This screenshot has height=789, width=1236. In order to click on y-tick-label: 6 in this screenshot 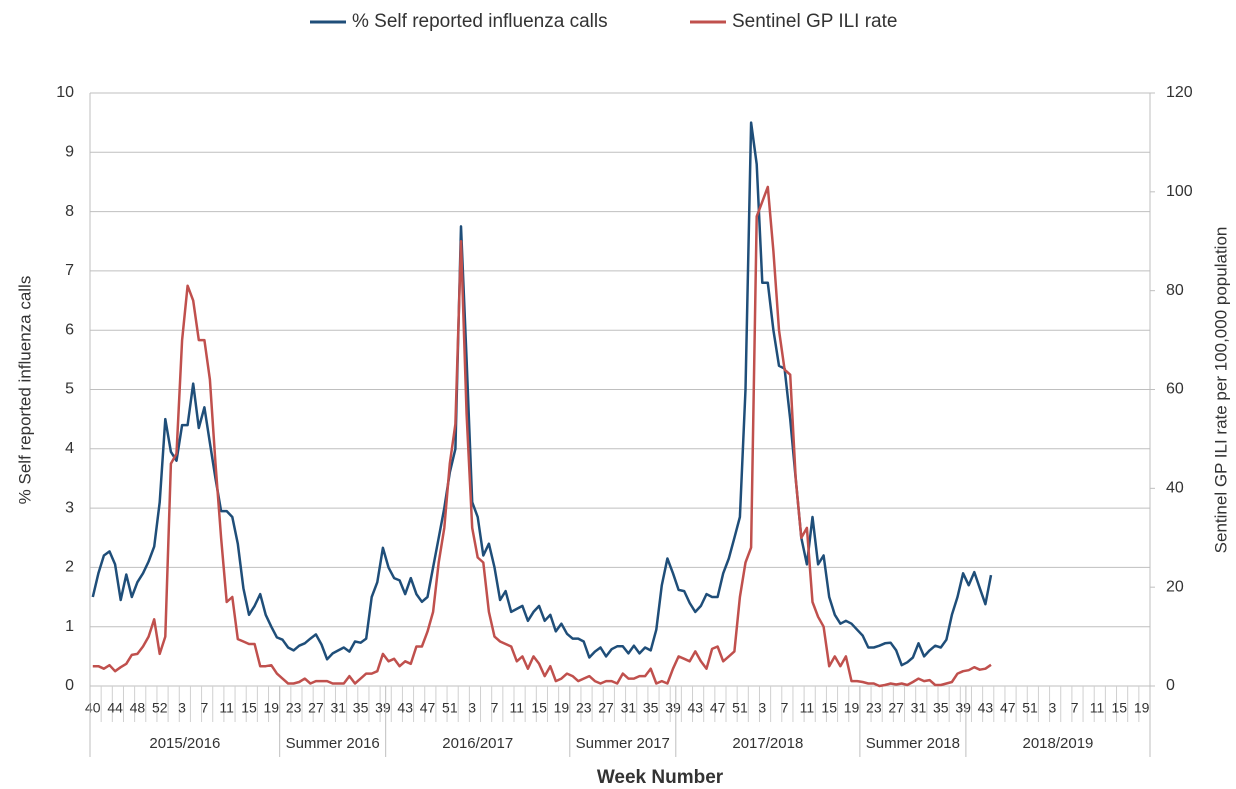, I will do `click(69, 329)`.